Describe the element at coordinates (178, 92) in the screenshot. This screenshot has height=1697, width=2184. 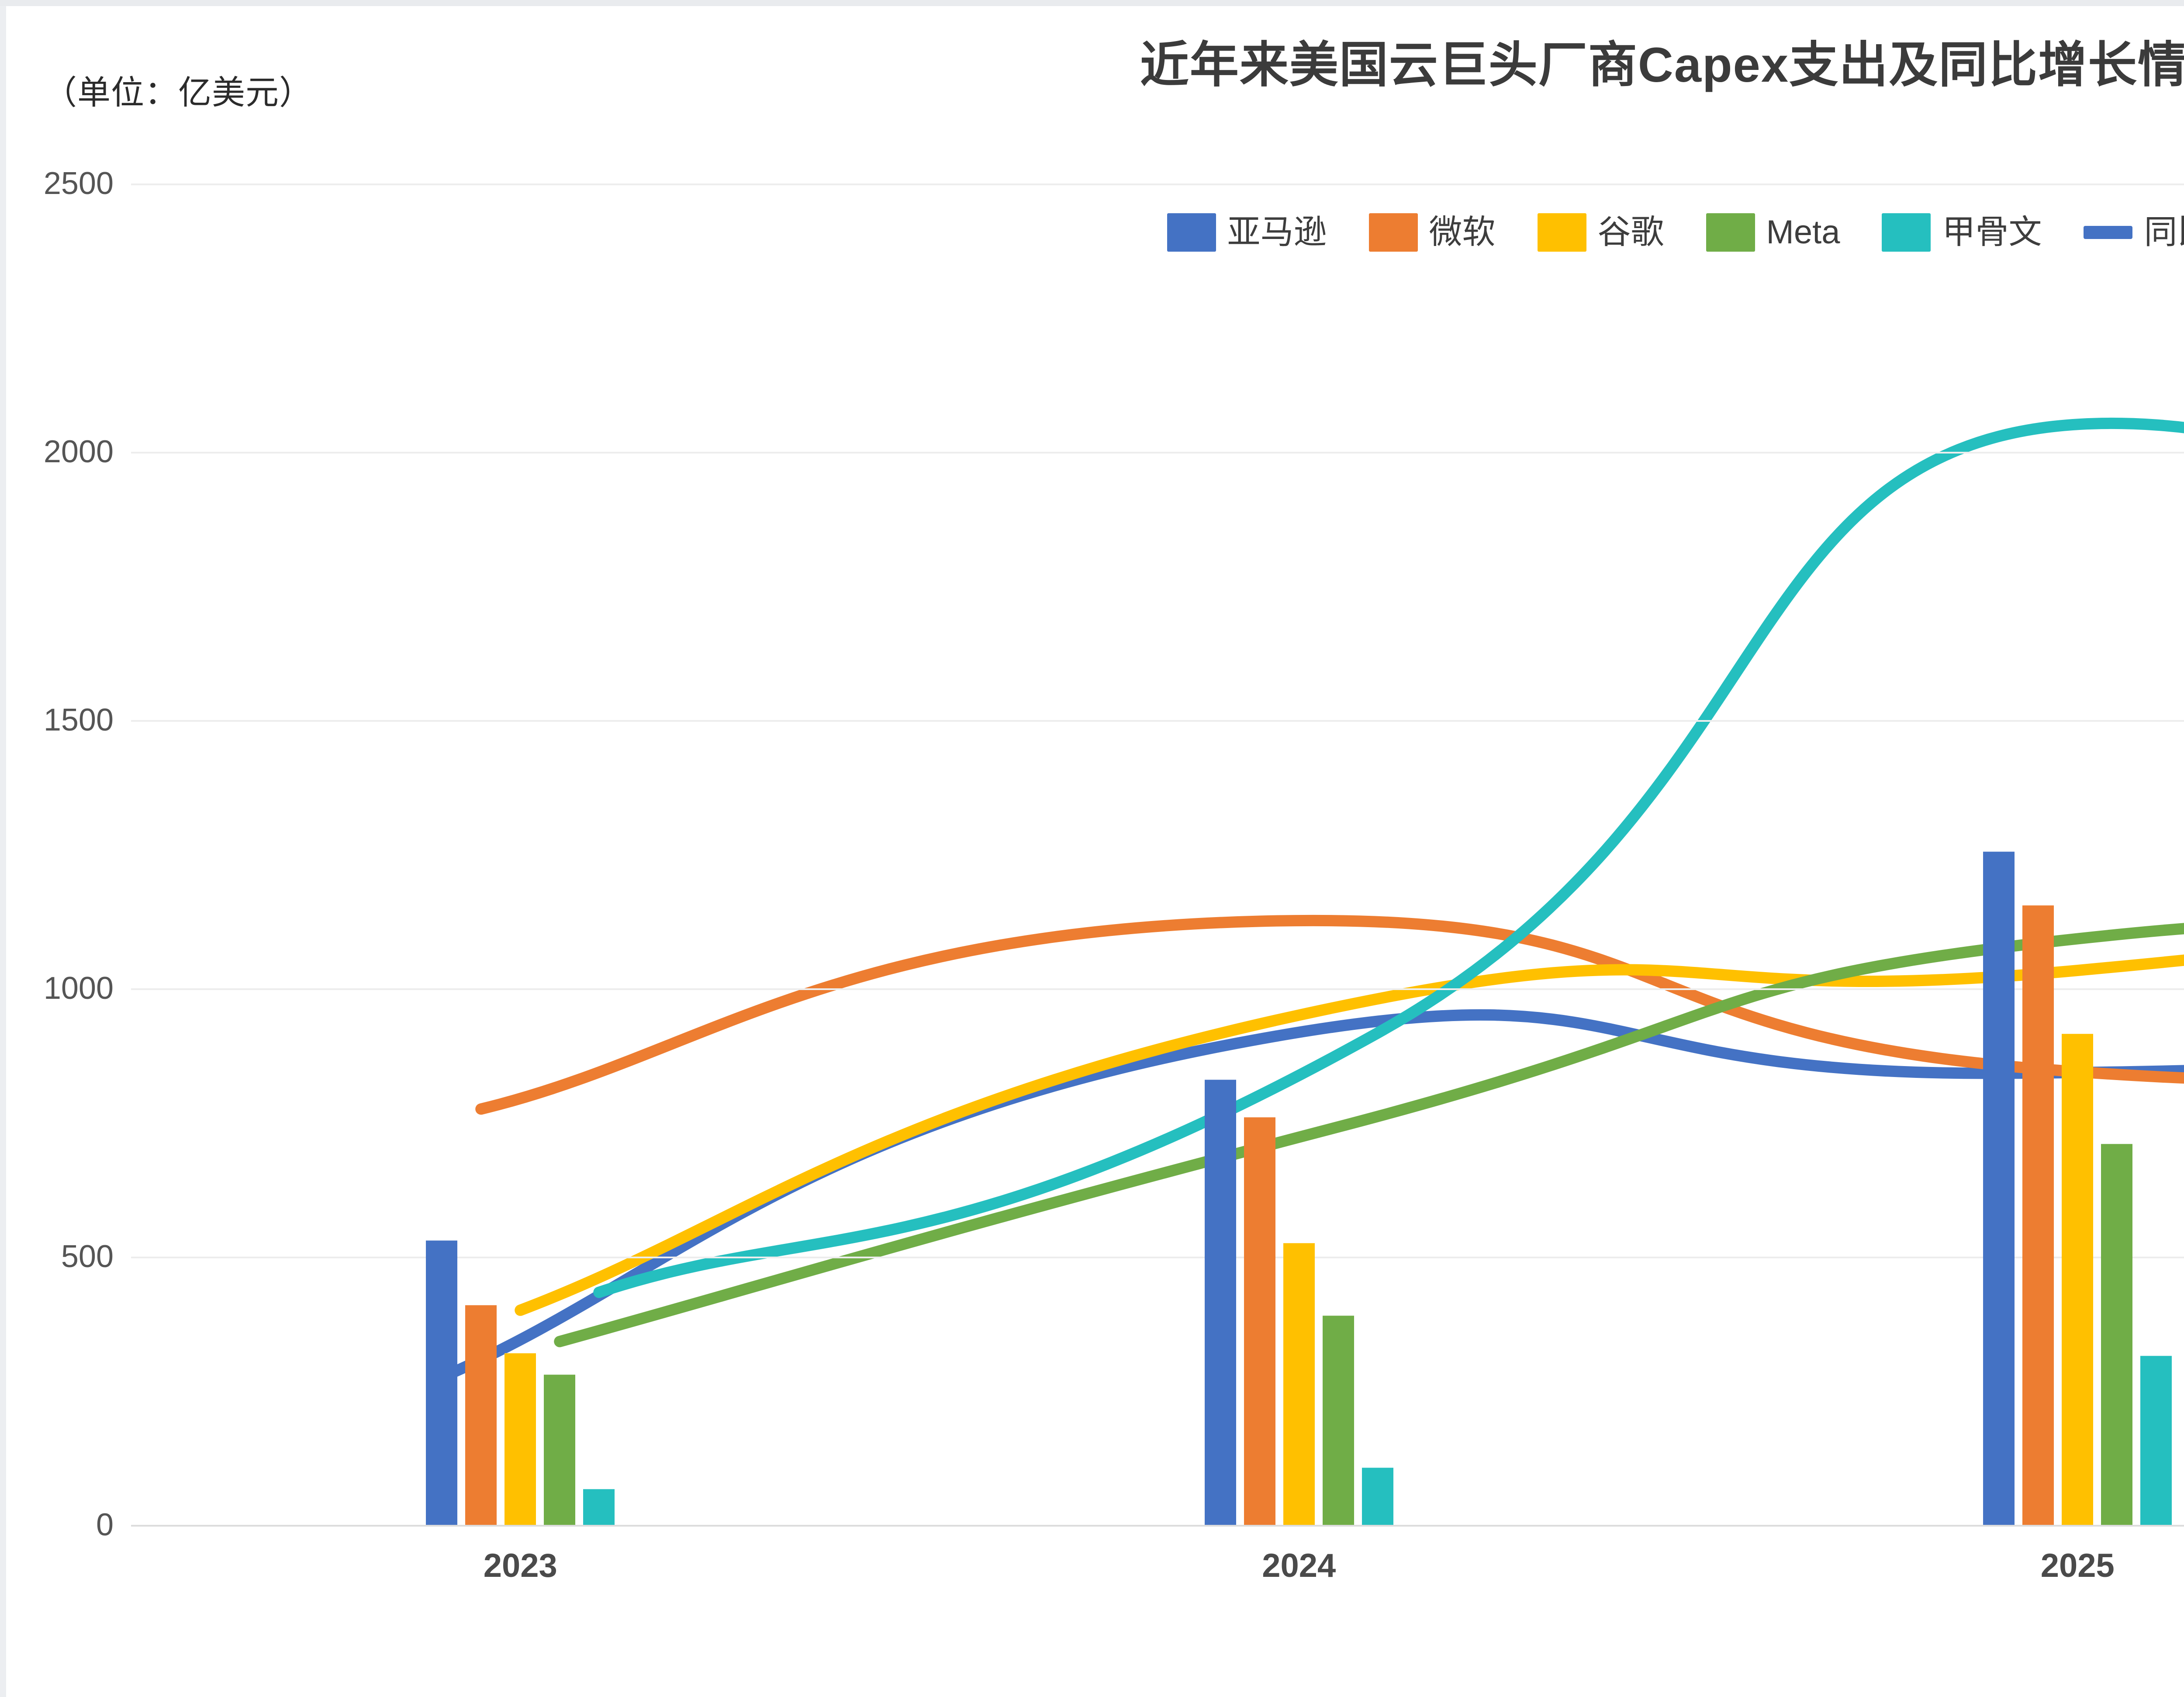
I see `unit-label: （单位：亿美元）` at that location.